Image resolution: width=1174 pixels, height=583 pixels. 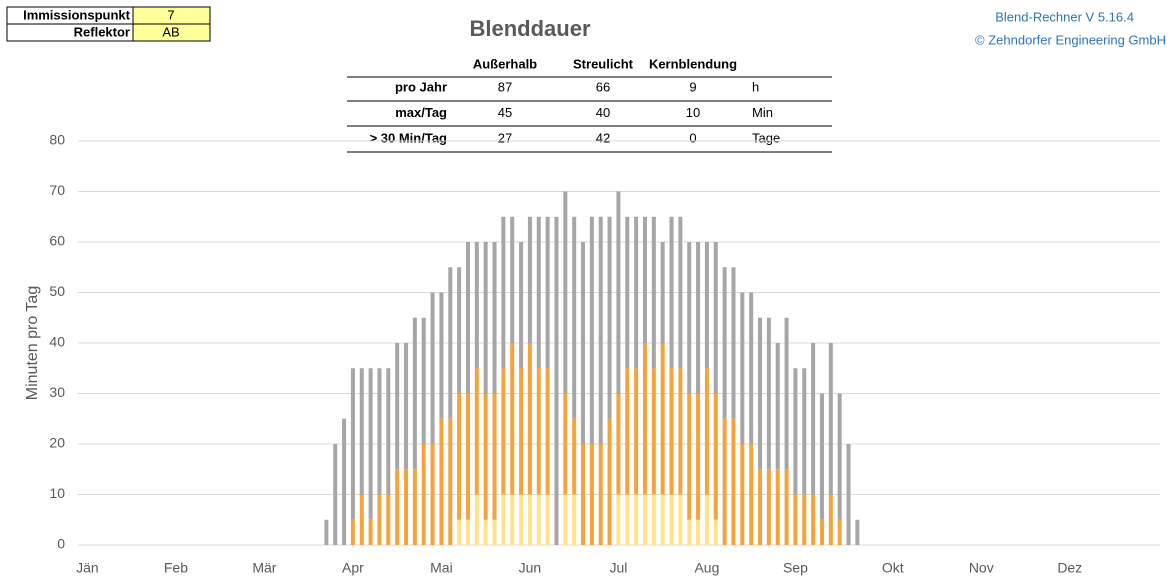 I want to click on info-table: Immissionspunkt 7 Reflektor AB, so click(x=108, y=24).